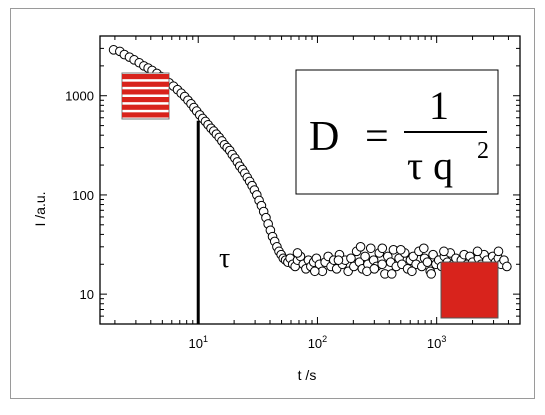 This screenshot has width=545, height=415. I want to click on solid-block-icon, so click(469, 290).